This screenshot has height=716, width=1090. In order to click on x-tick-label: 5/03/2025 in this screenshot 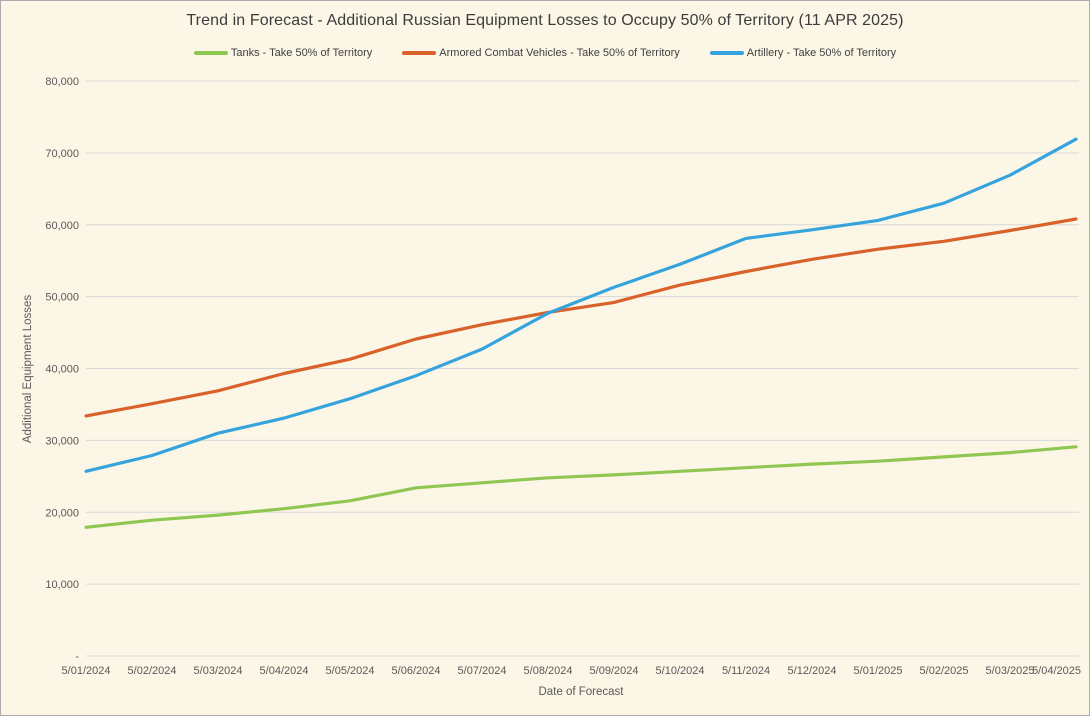, I will do `click(1010, 671)`.